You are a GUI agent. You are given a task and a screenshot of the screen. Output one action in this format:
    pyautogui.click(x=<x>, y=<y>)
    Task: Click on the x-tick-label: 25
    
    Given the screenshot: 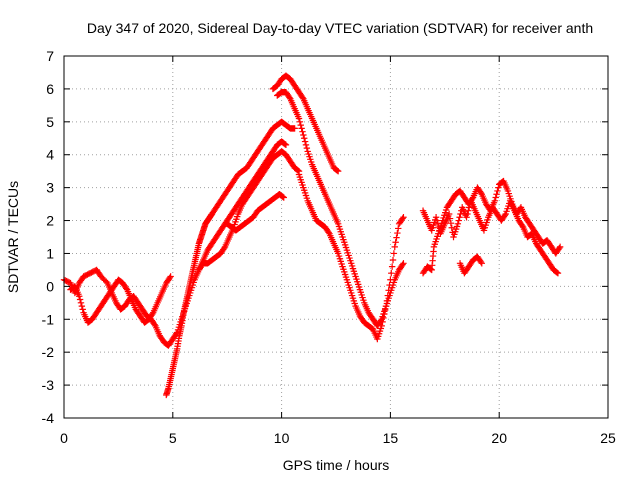 What is the action you would take?
    pyautogui.click(x=608, y=438)
    